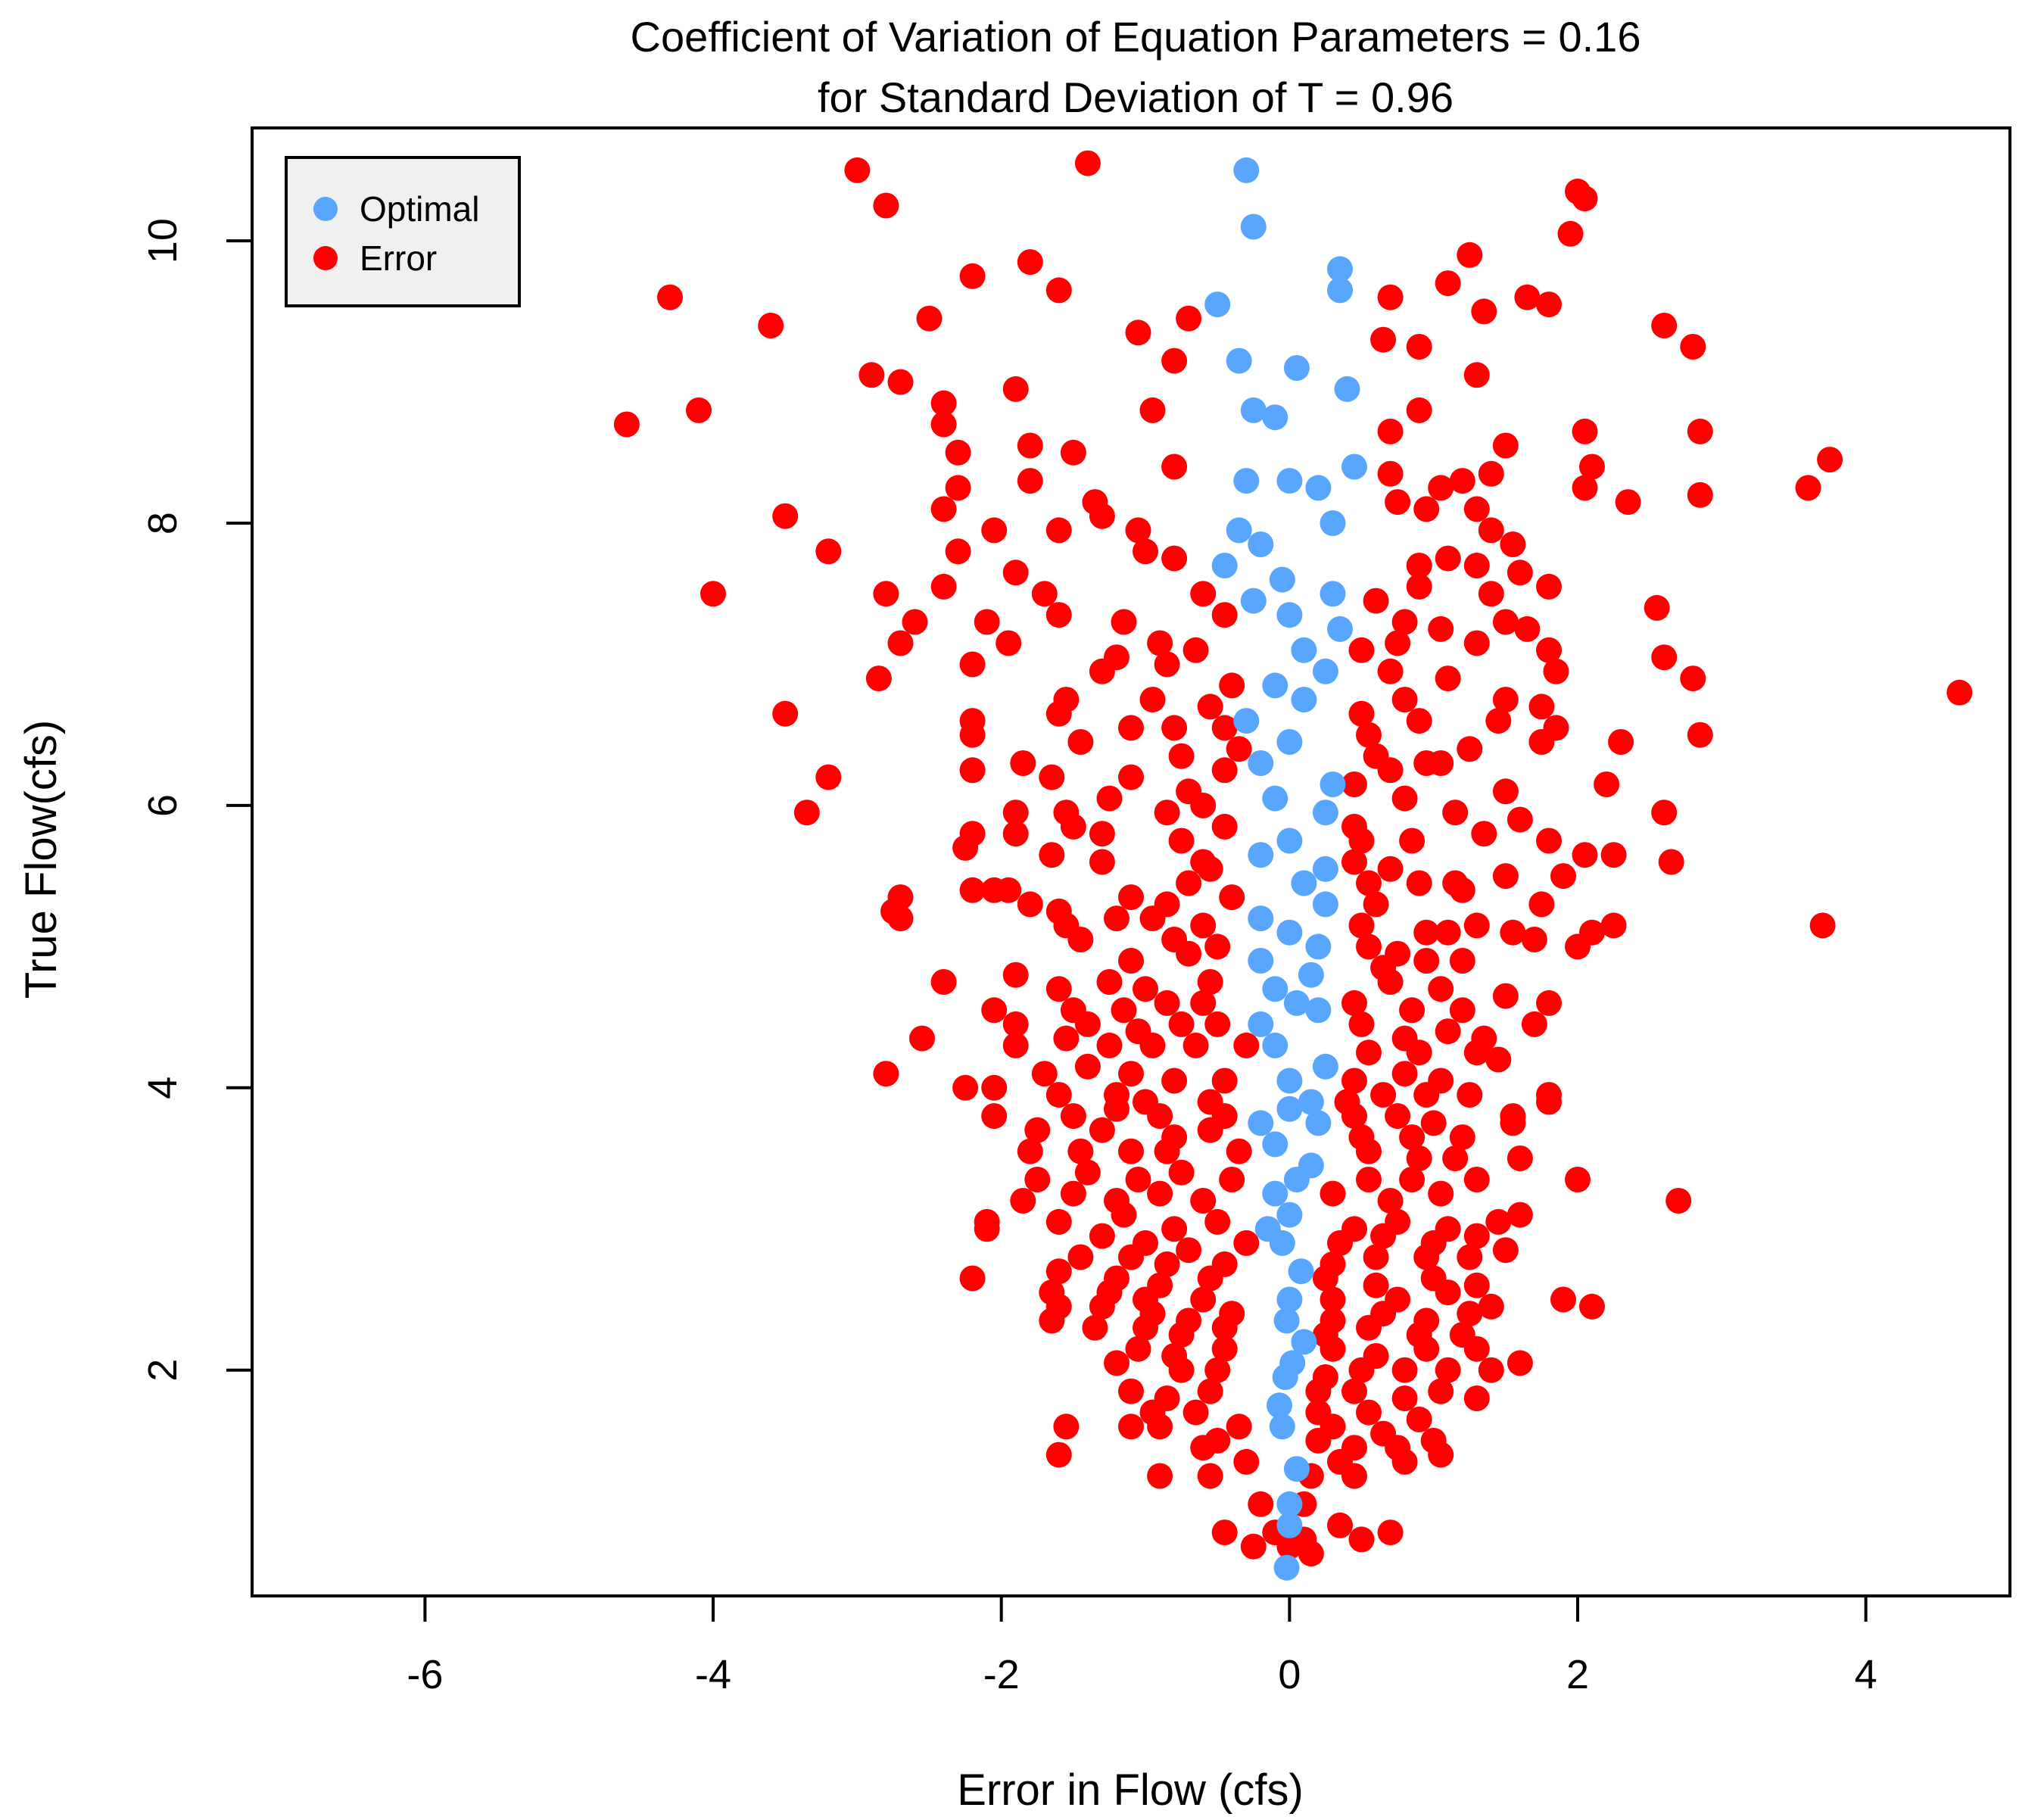 The height and width of the screenshot is (1817, 2044). I want to click on y-tick-label: 4, so click(162, 1088).